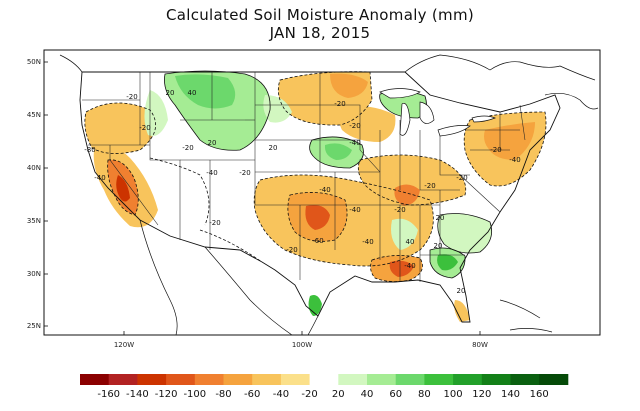 The width and height of the screenshot is (640, 411). What do you see at coordinates (137, 394) in the screenshot?
I see `colorbar-label: -140` at bounding box center [137, 394].